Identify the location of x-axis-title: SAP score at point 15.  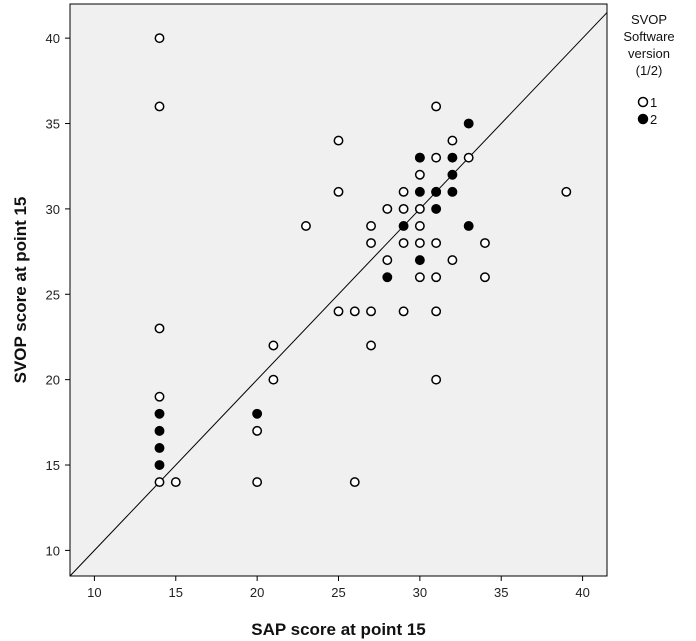
(338, 629).